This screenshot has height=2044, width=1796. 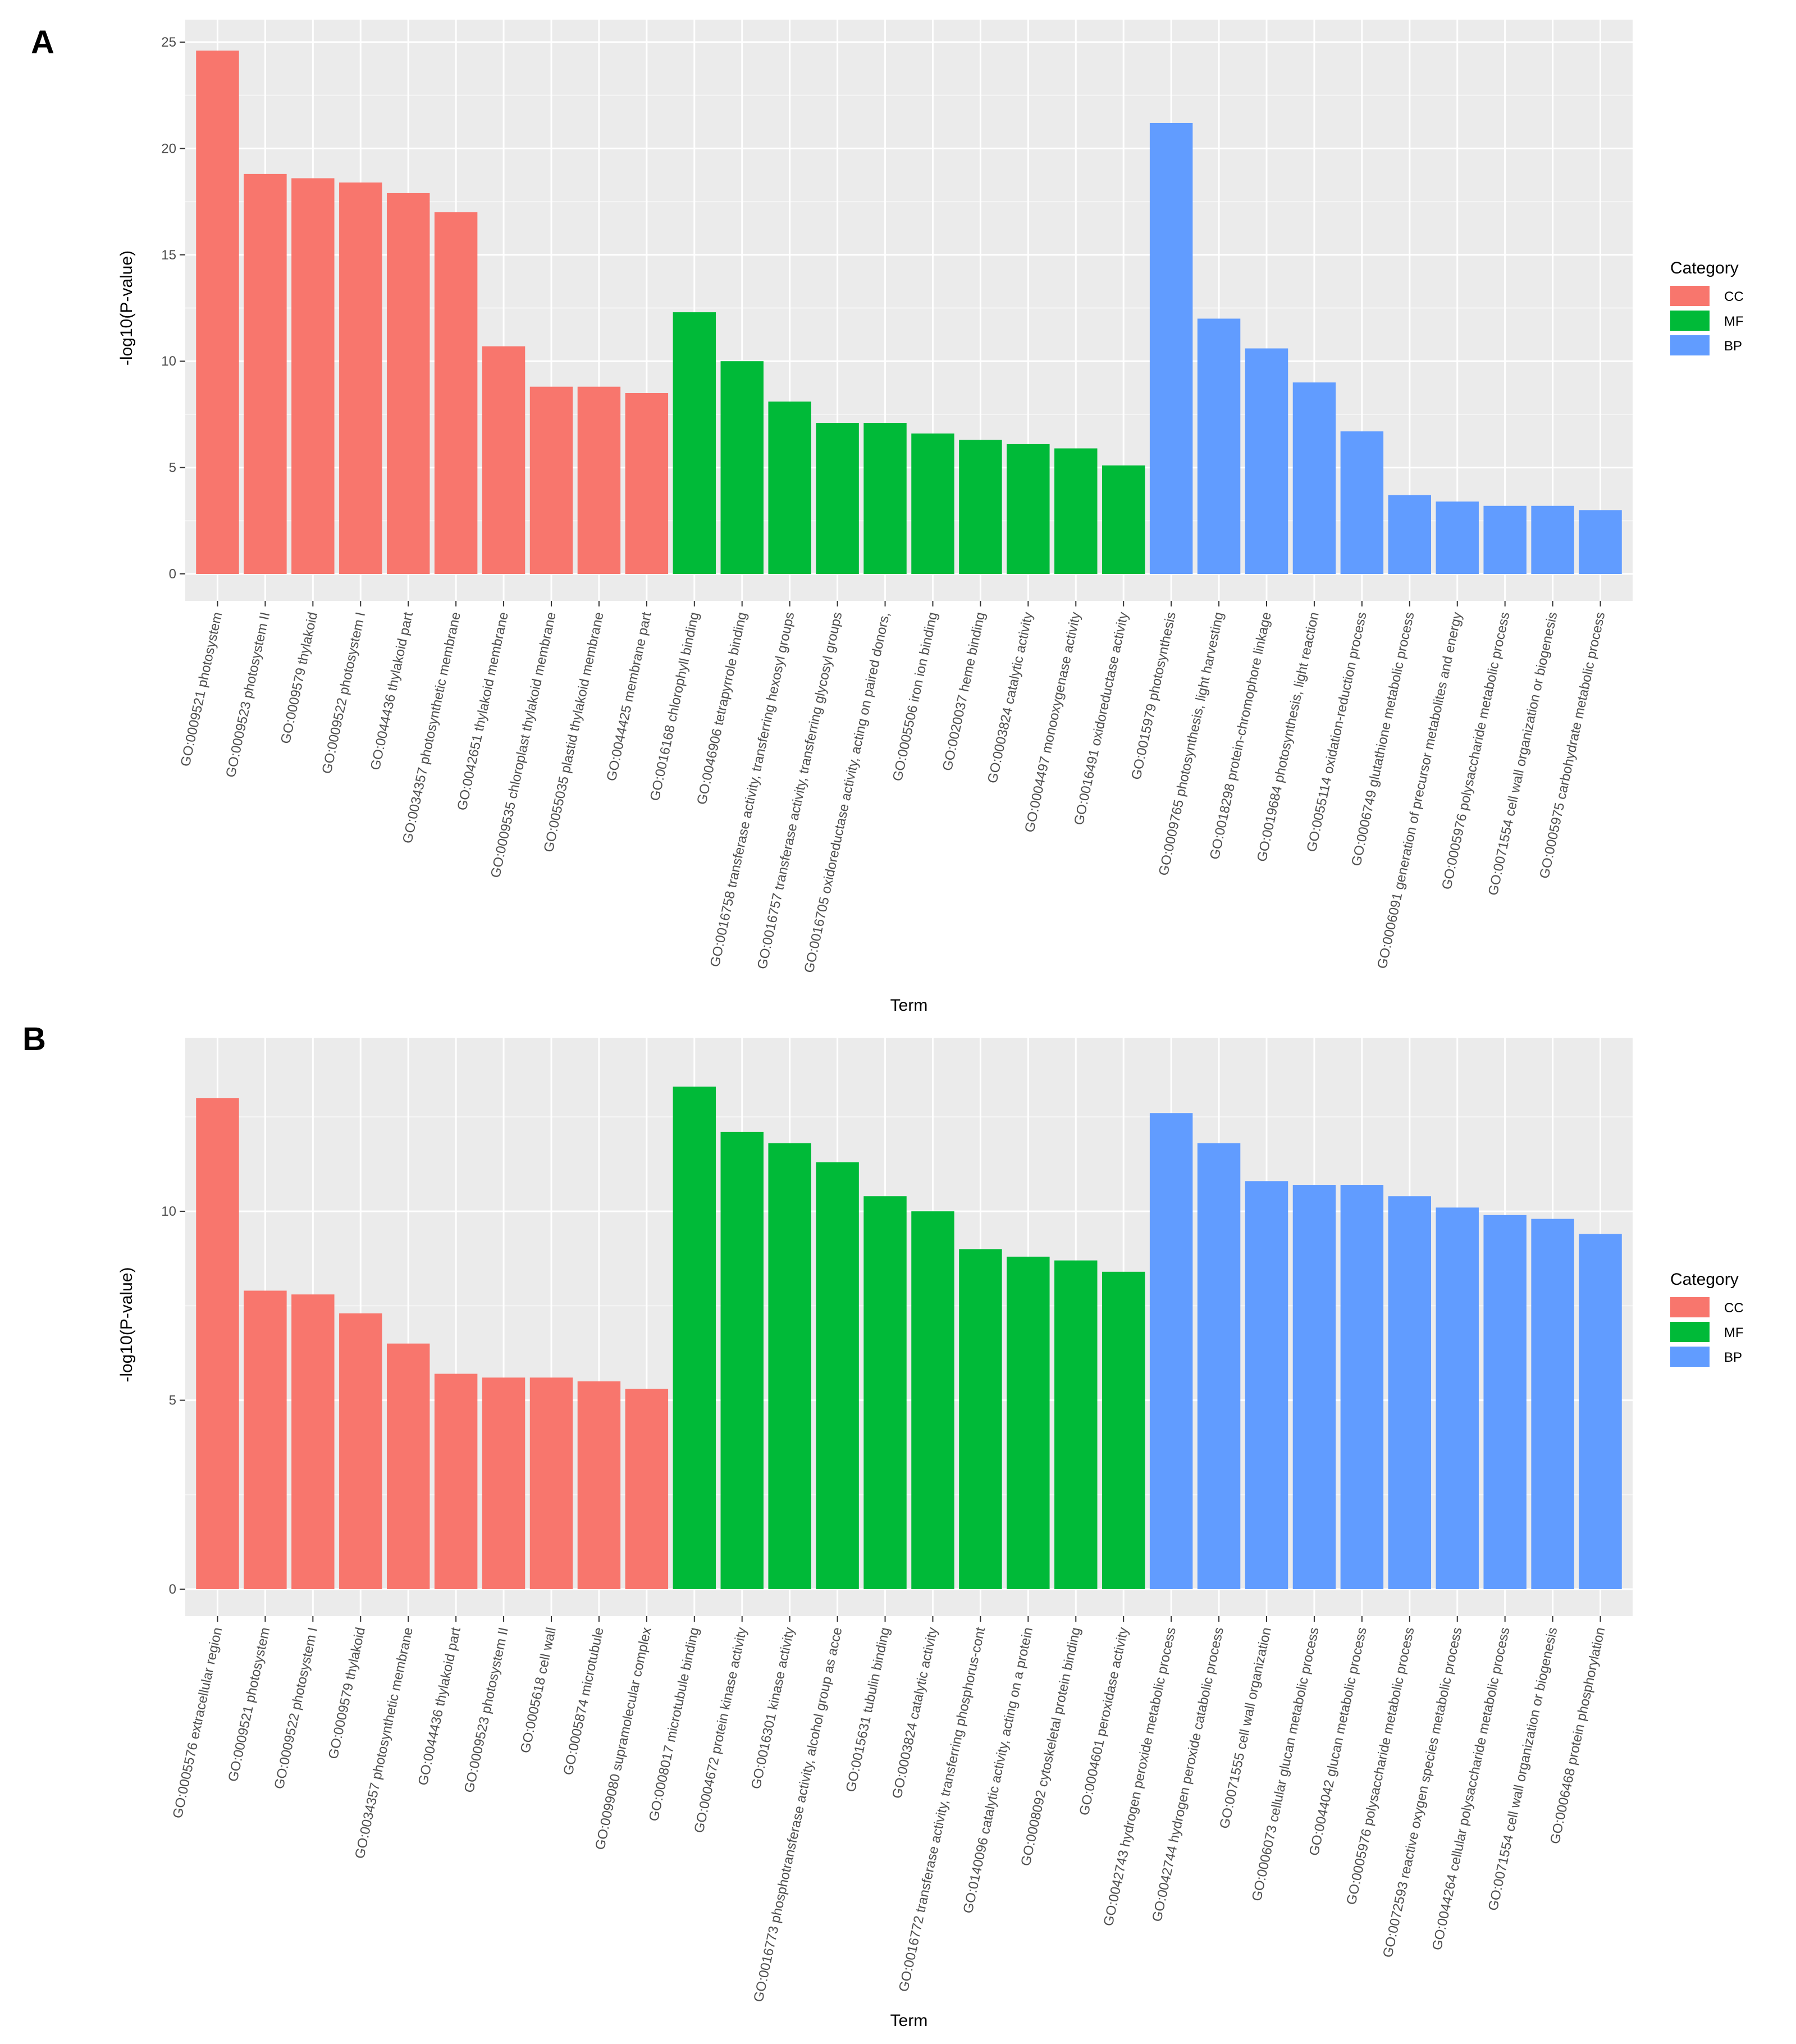 I want to click on panel-label-a: A, so click(x=43, y=42).